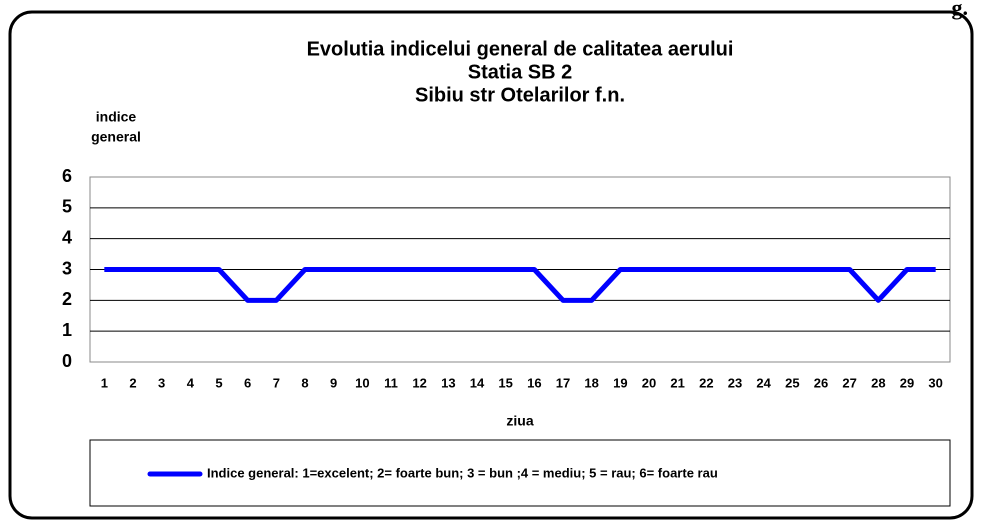 The width and height of the screenshot is (981, 521). What do you see at coordinates (391, 382) in the screenshot?
I see `x-tick-label: 11` at bounding box center [391, 382].